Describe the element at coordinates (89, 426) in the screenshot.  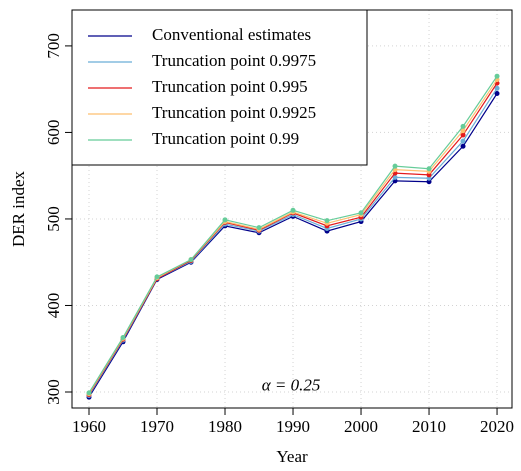
I see `x-tick-label: 1960` at that location.